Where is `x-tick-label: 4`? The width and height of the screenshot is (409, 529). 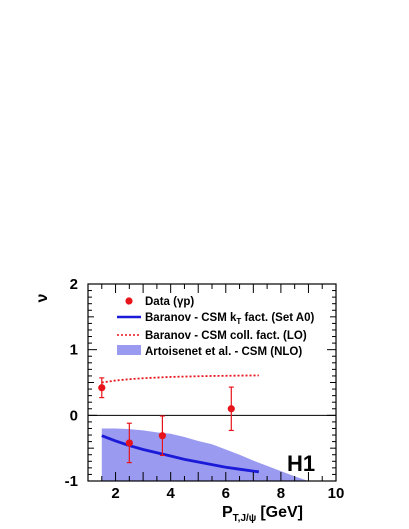
x-tick-label: 4 is located at coordinates (170, 493).